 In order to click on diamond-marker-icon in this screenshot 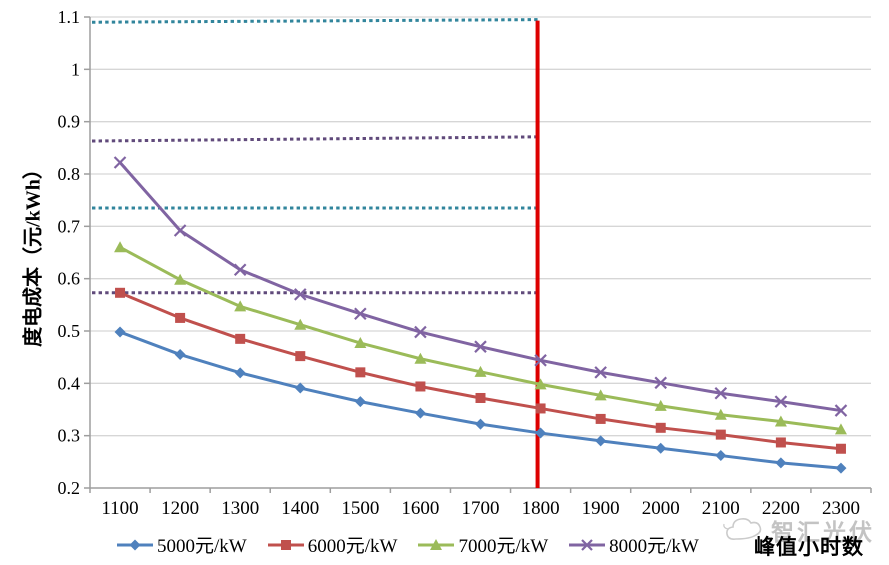, I will do `click(135, 544)`.